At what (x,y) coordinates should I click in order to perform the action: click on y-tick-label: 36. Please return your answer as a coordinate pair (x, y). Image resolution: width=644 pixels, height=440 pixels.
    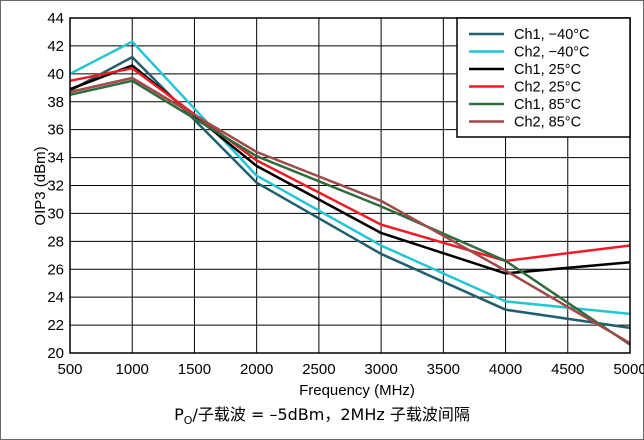
    Looking at the image, I should click on (55, 130).